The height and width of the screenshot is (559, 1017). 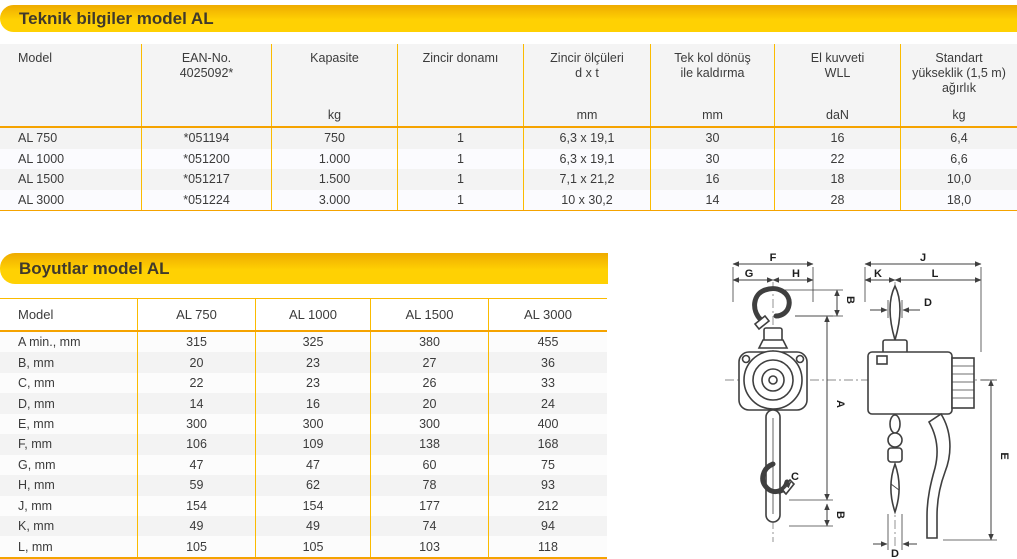 I want to click on t2-cell: 33, so click(x=548, y=383).